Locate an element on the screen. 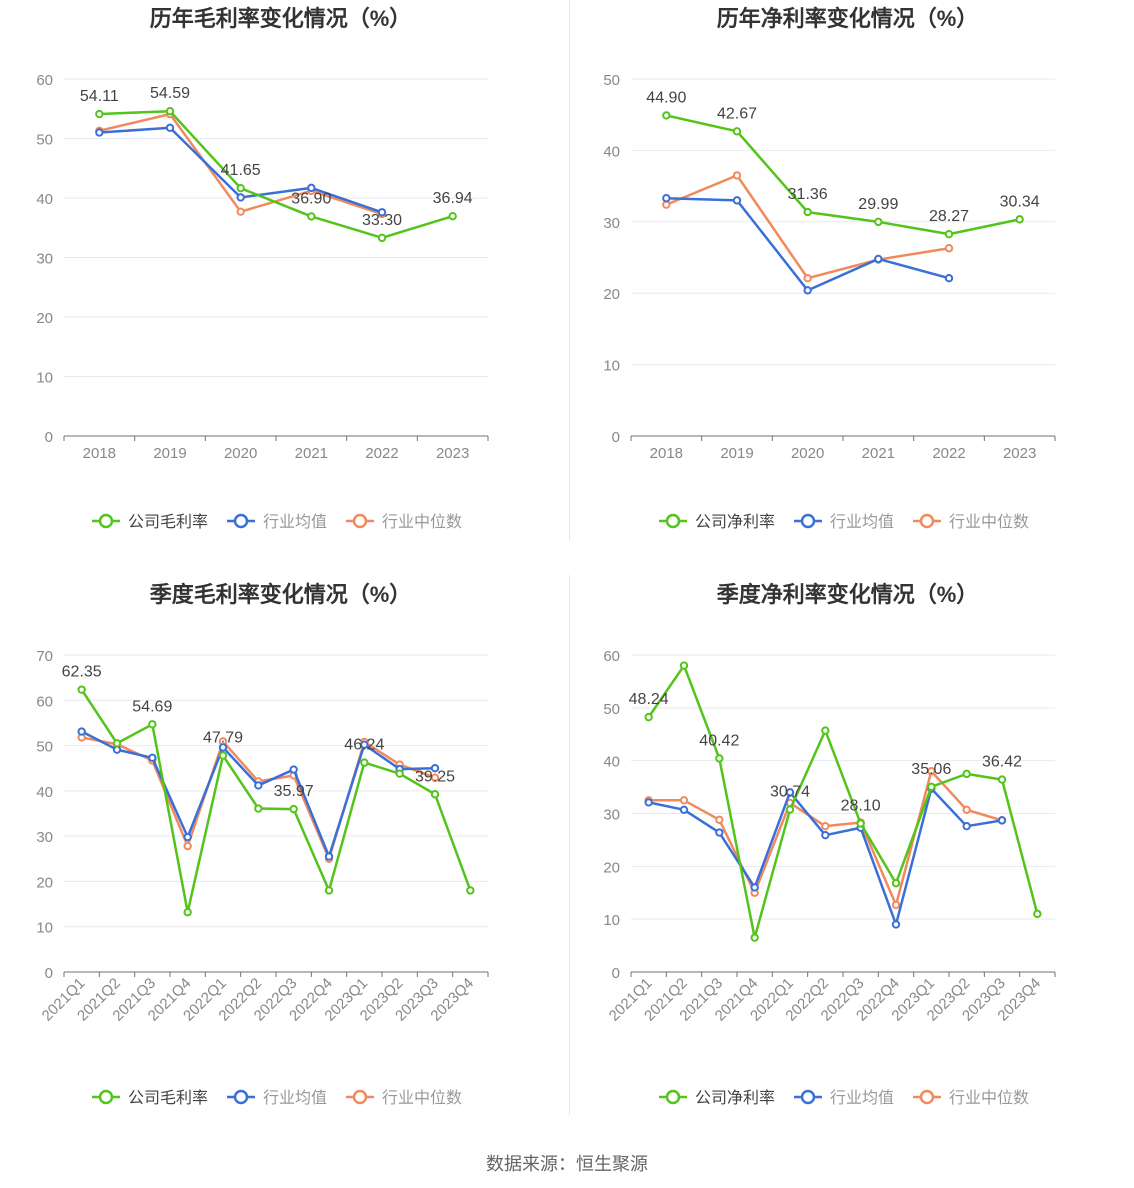 This screenshot has height=1188, width=1134. panel-divider-top is located at coordinates (569, 270).